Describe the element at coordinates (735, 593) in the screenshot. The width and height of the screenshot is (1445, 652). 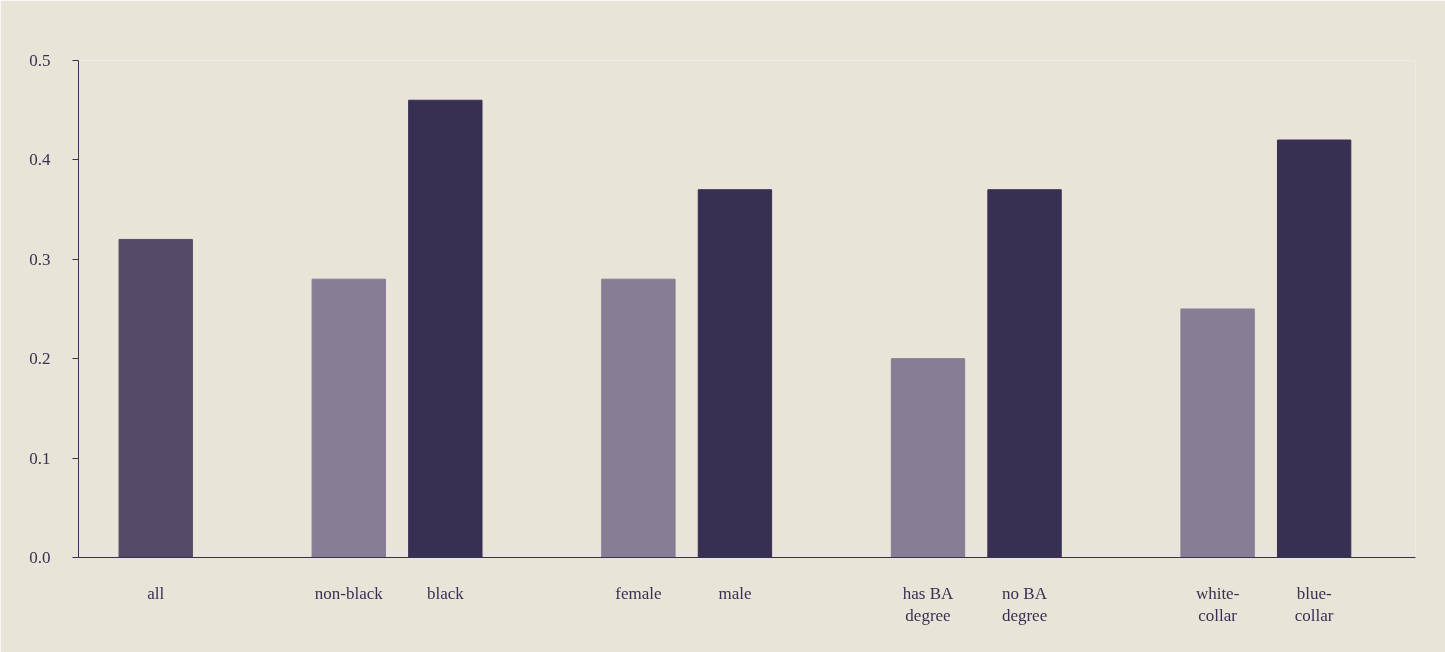
I see `x-tick-label: male` at that location.